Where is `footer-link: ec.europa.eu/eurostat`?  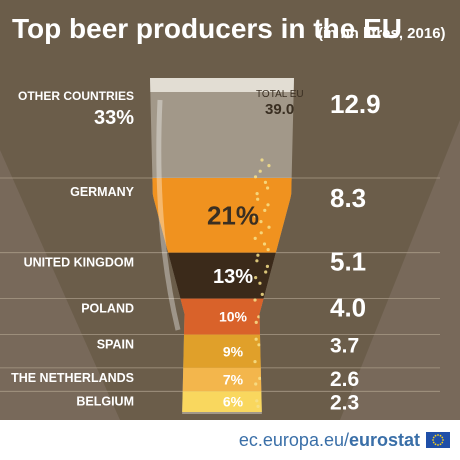
footer-link: ec.europa.eu/eurostat is located at coordinates (329, 440).